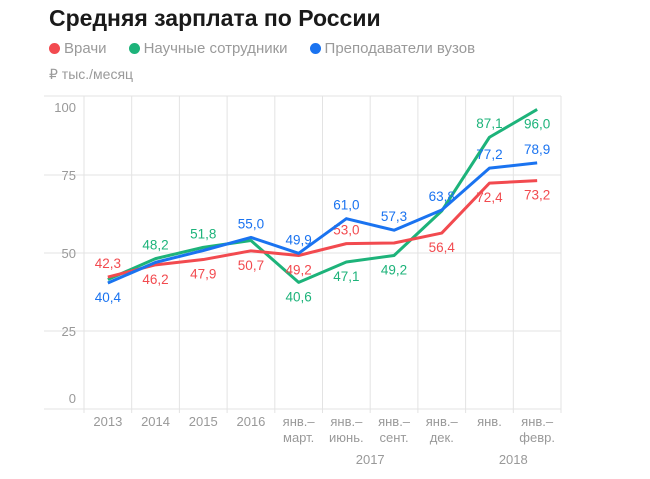 Image resolution: width=650 pixels, height=479 pixels. What do you see at coordinates (251, 265) in the screenshot?
I see `data-label: 50,7` at bounding box center [251, 265].